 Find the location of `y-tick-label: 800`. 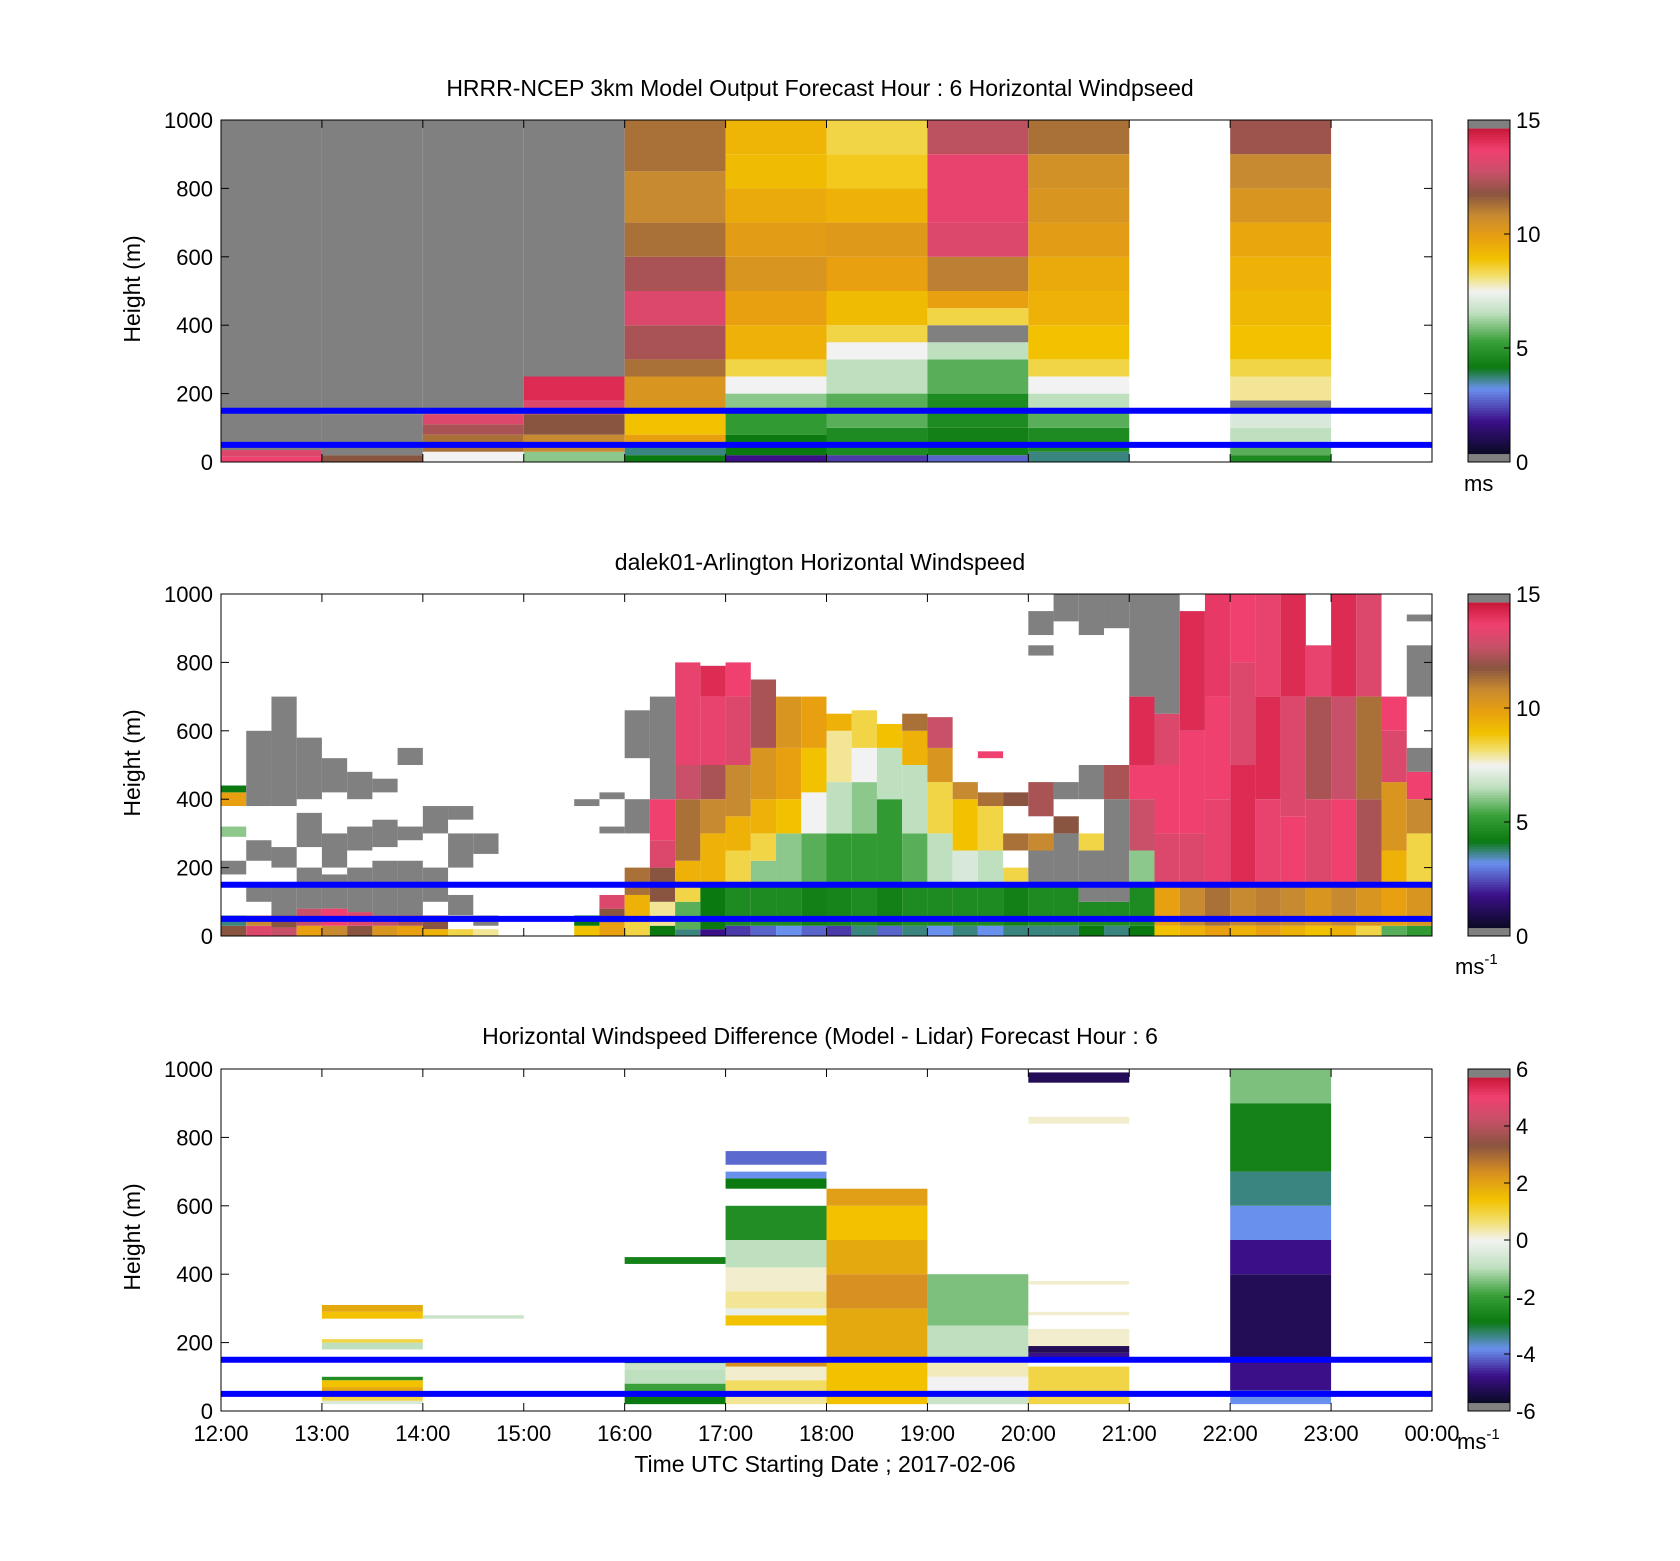

y-tick-label: 800 is located at coordinates (194, 188).